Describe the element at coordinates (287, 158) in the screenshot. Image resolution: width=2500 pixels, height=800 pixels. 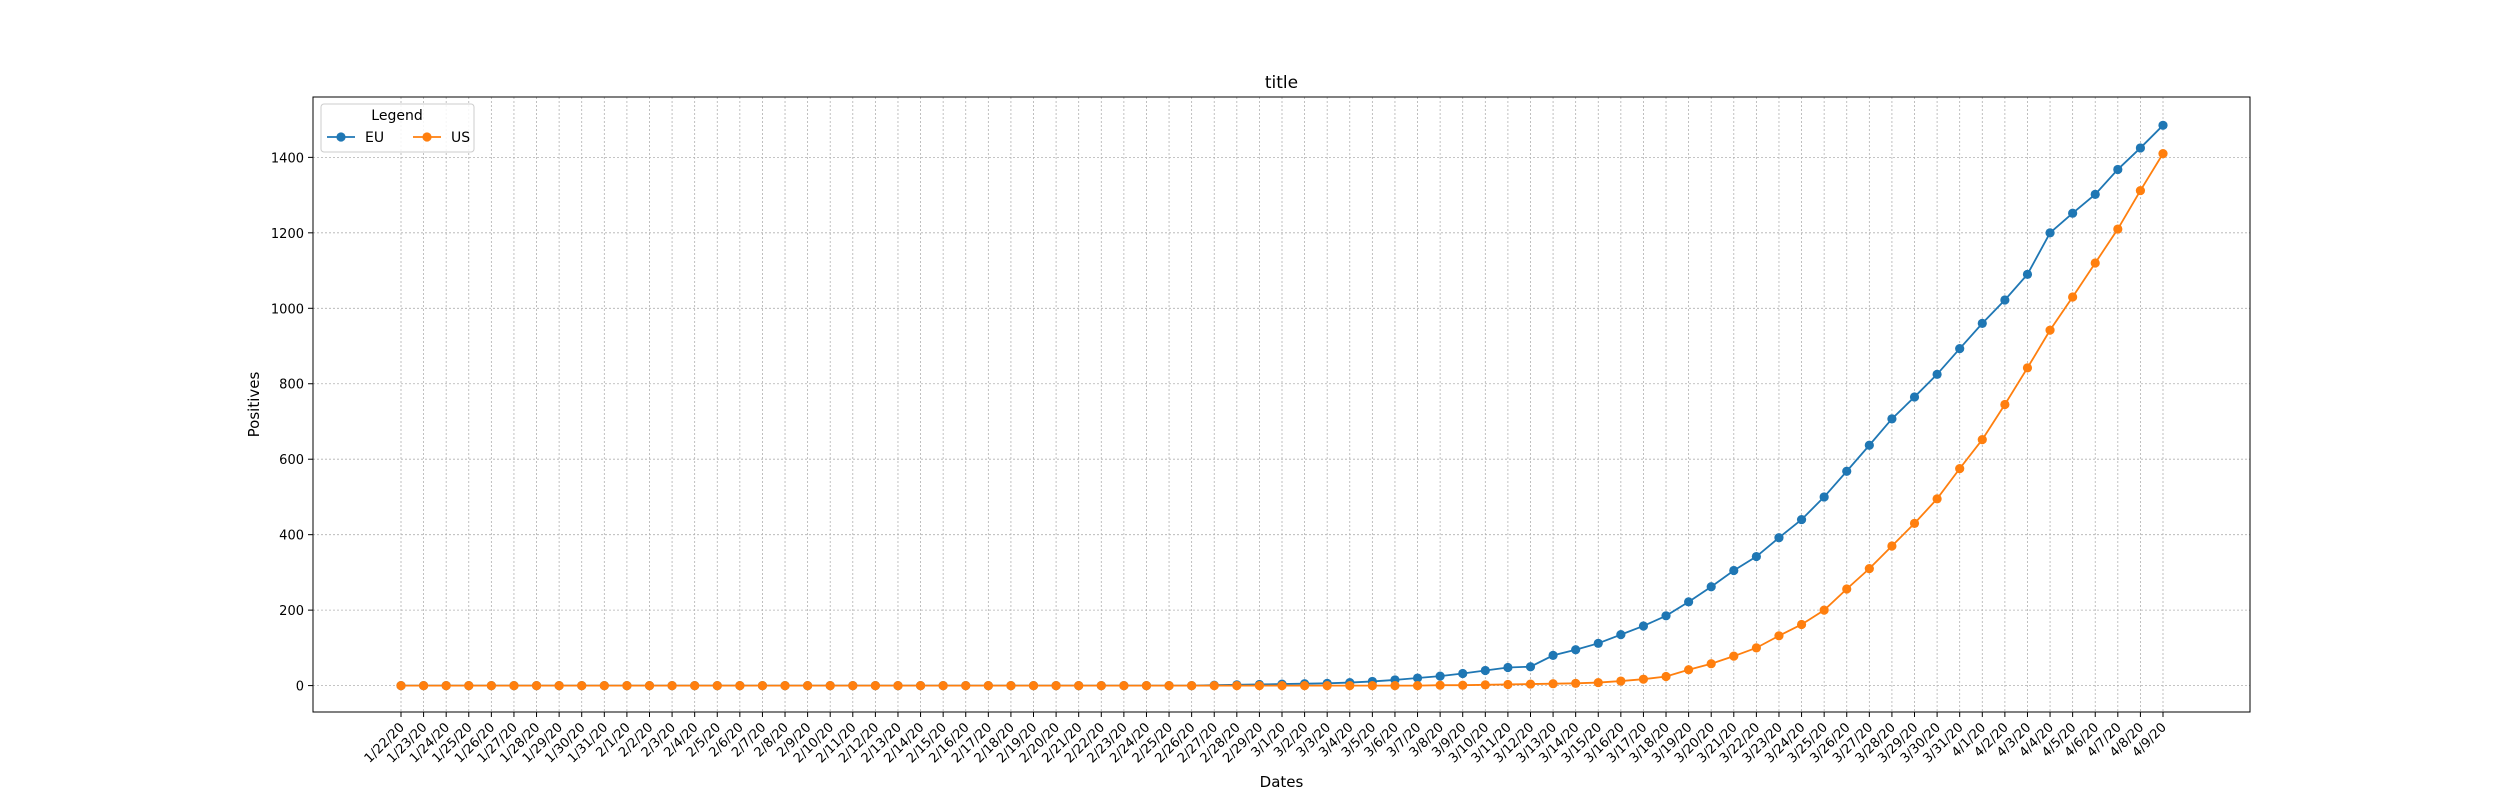
I see `y-tick-label: 1400` at that location.